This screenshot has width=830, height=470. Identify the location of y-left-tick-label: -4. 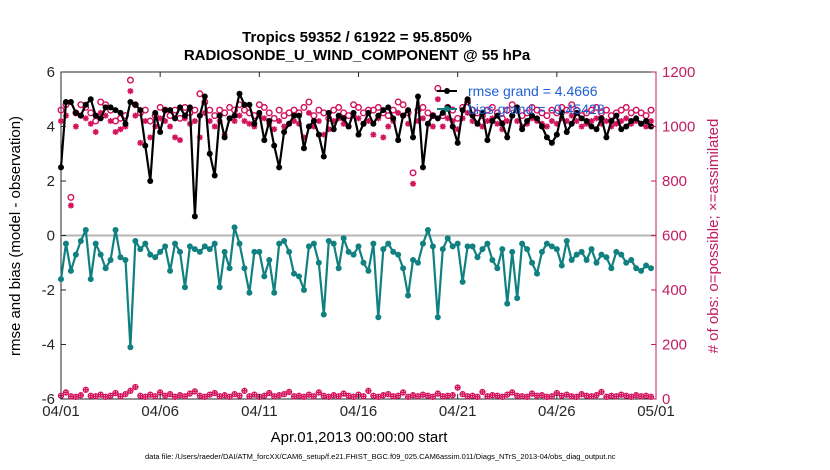
(48, 345).